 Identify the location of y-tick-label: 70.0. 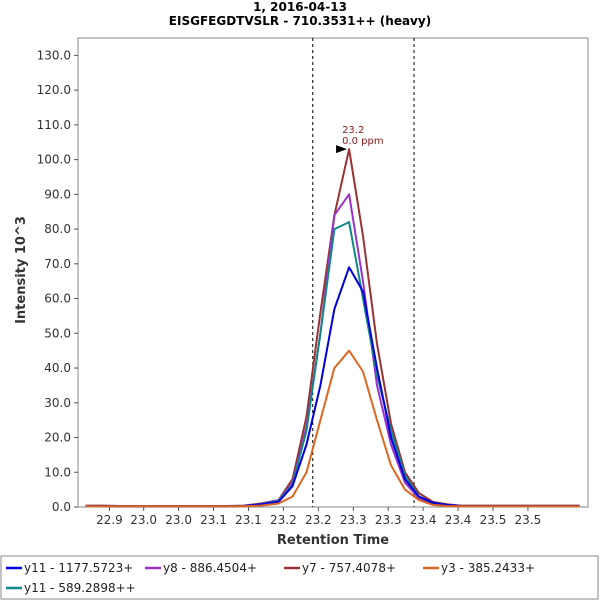
(57, 264).